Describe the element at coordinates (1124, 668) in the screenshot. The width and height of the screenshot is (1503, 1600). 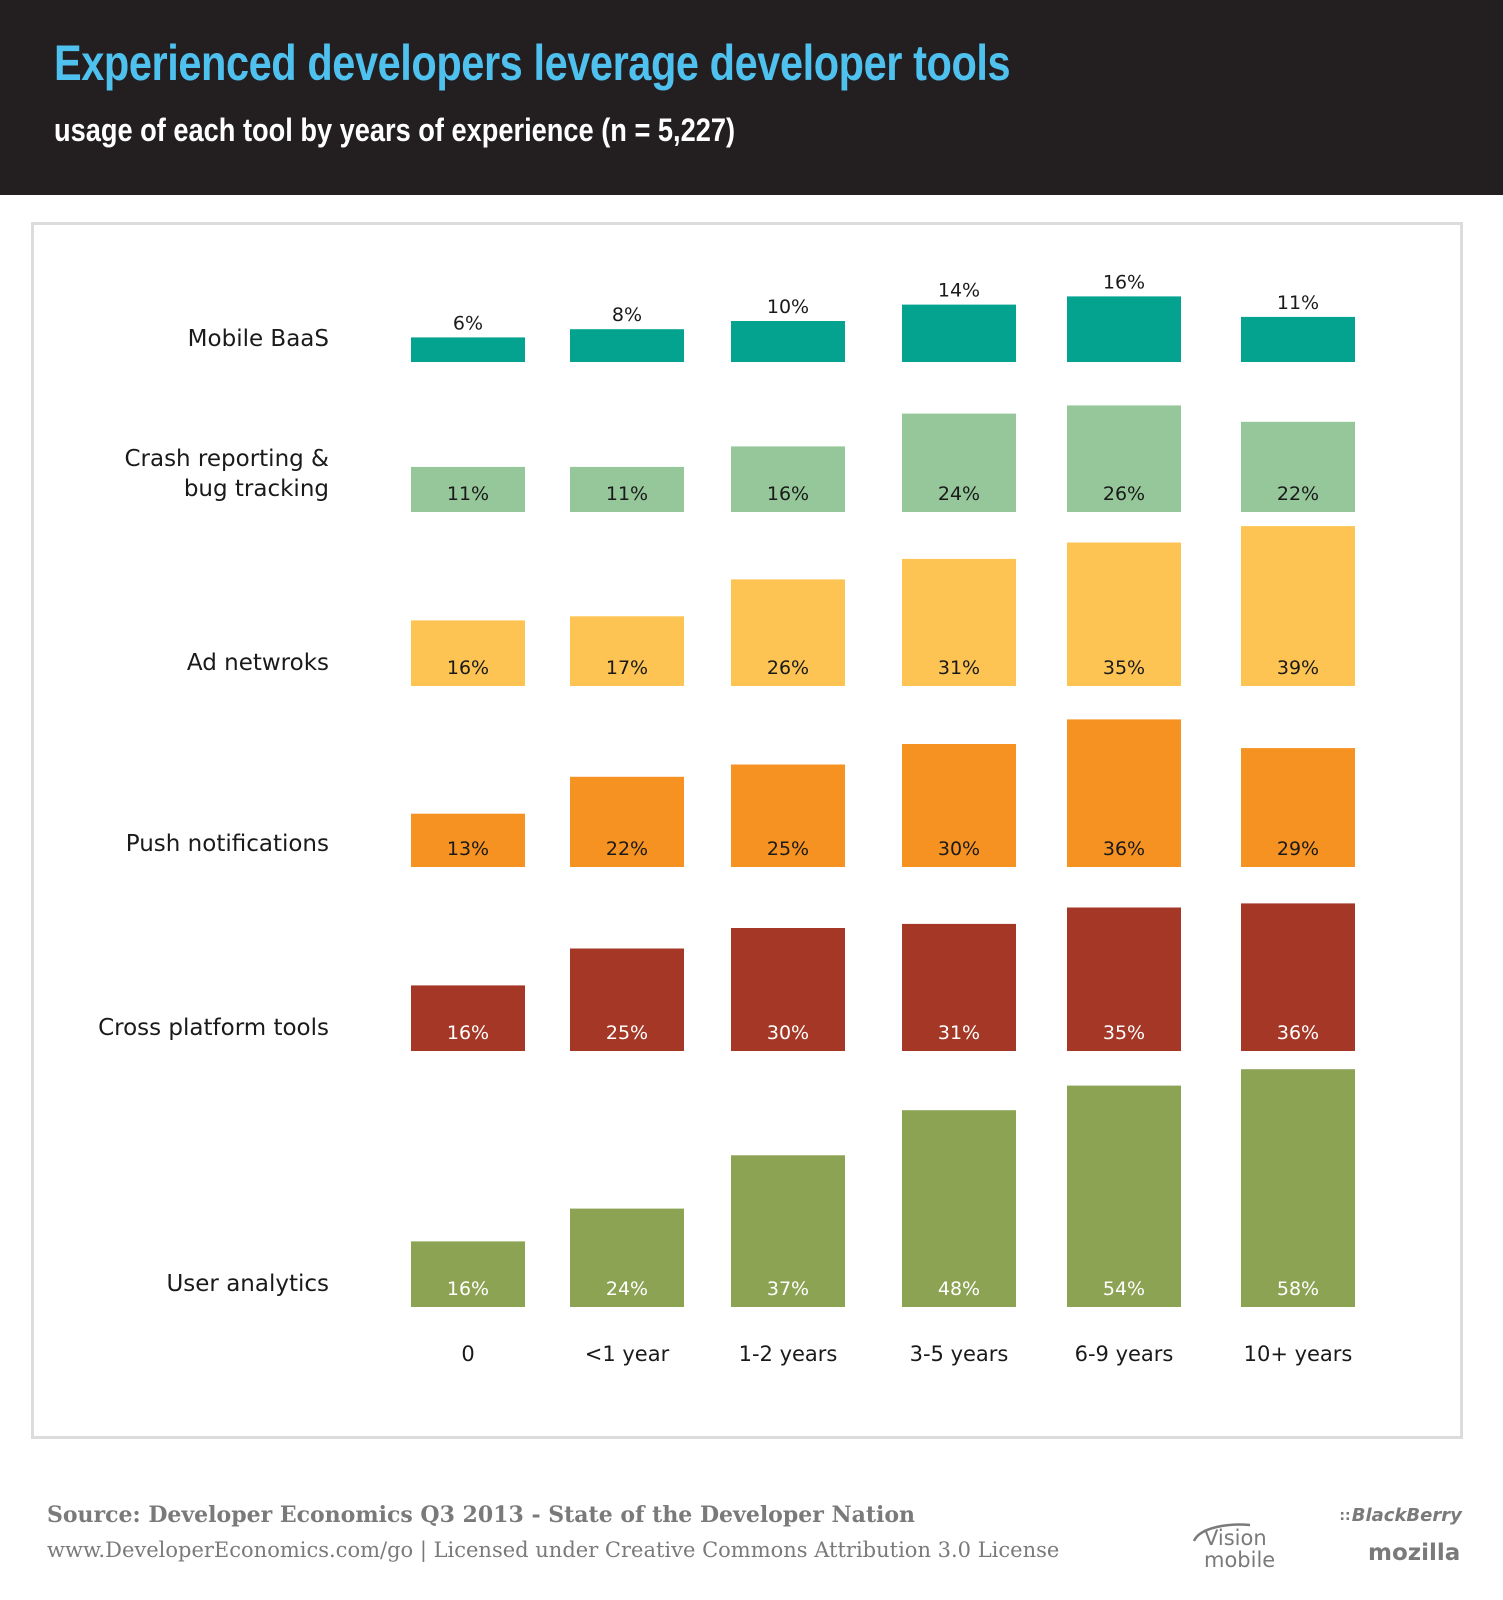
I see `value-label-ad-netwroks-4: 35%` at that location.